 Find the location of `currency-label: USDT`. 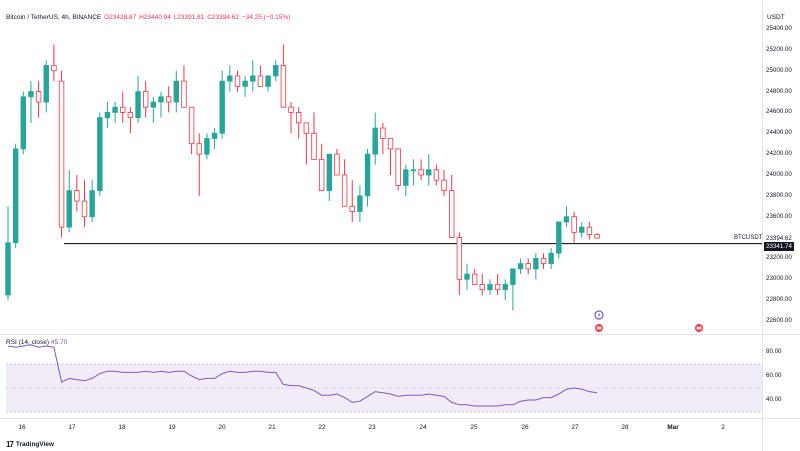

currency-label: USDT is located at coordinates (776, 17).